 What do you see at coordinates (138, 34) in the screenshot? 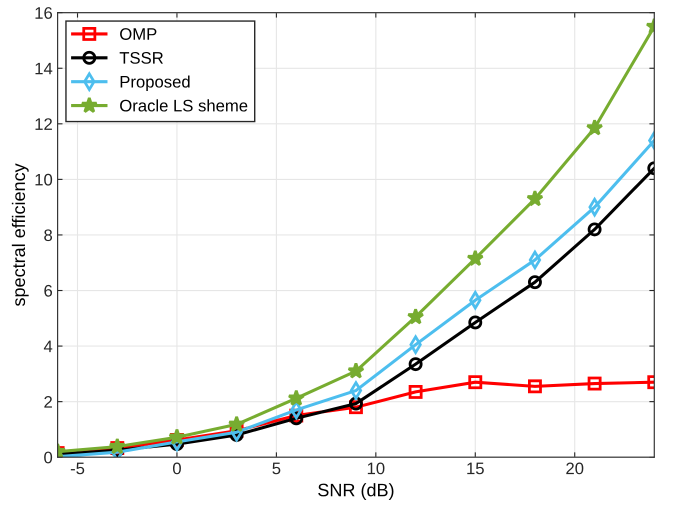
I see `legend-label: OMP` at bounding box center [138, 34].